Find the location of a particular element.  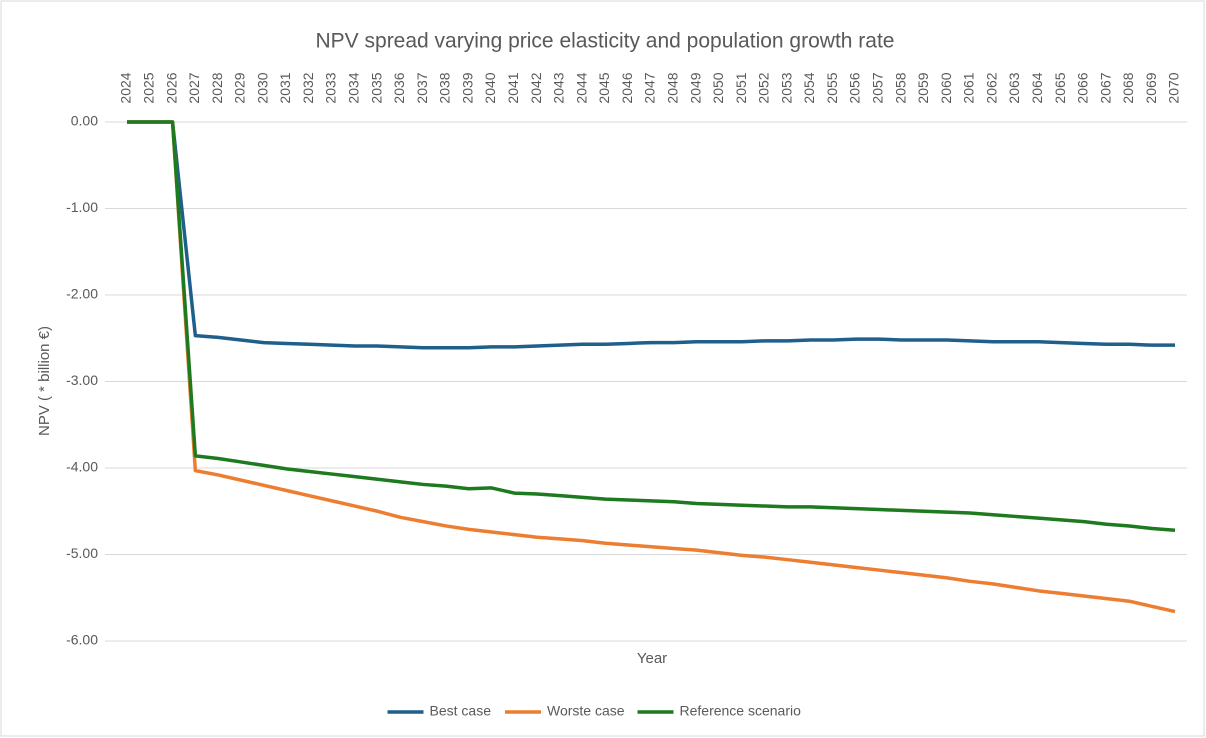

x-tick-label: 2052 is located at coordinates (764, 87).